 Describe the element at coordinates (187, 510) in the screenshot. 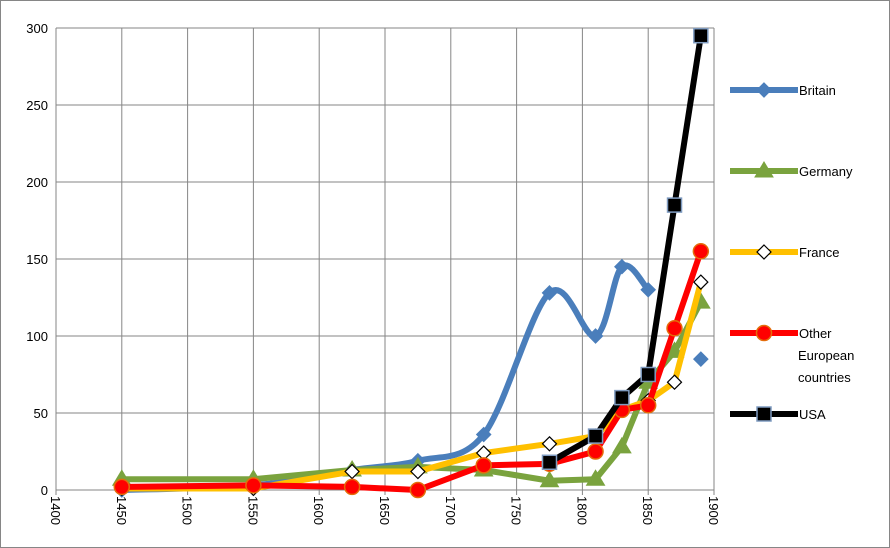

I see `x-tick-label: 1500` at that location.